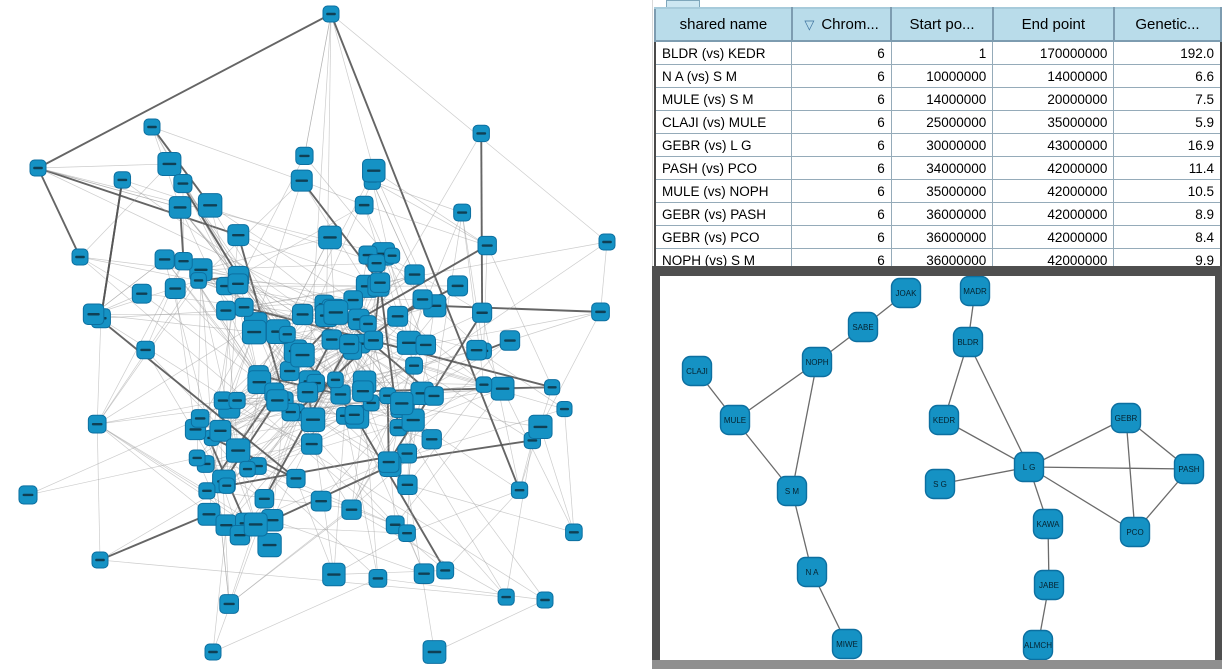 This screenshot has width=1222, height=669. Describe the element at coordinates (1053, 99) in the screenshot. I see `table-cell: 20000000` at that location.